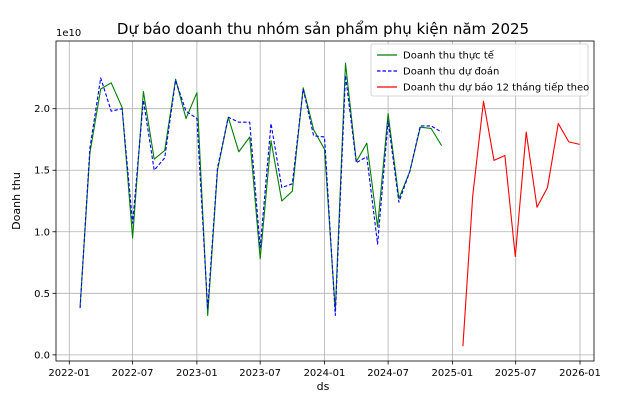 The width and height of the screenshot is (627, 400). What do you see at coordinates (42, 294) in the screenshot?
I see `y-tick-label: 0.5` at bounding box center [42, 294].